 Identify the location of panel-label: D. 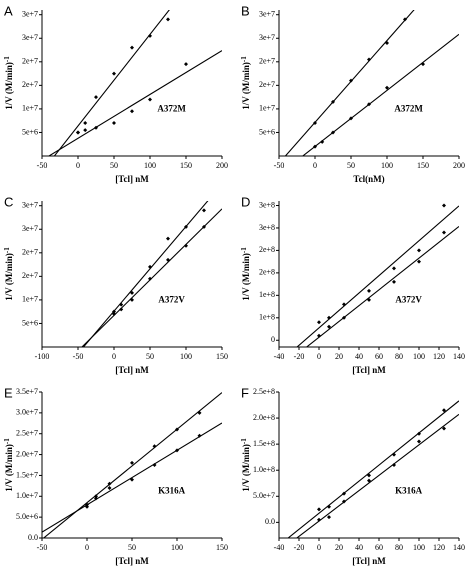
(245, 201).